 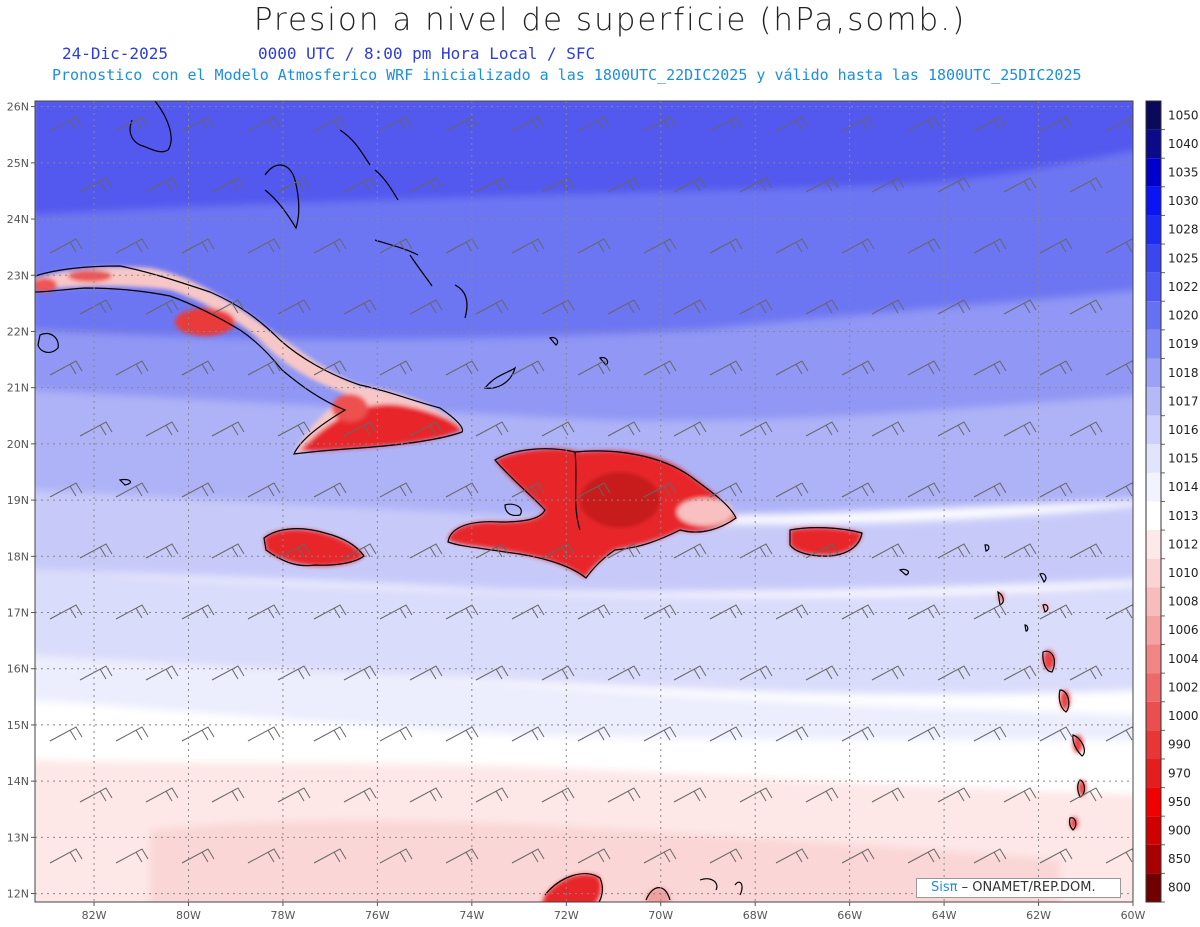 I want to click on colorbar-label: 1025, so click(x=1183, y=258).